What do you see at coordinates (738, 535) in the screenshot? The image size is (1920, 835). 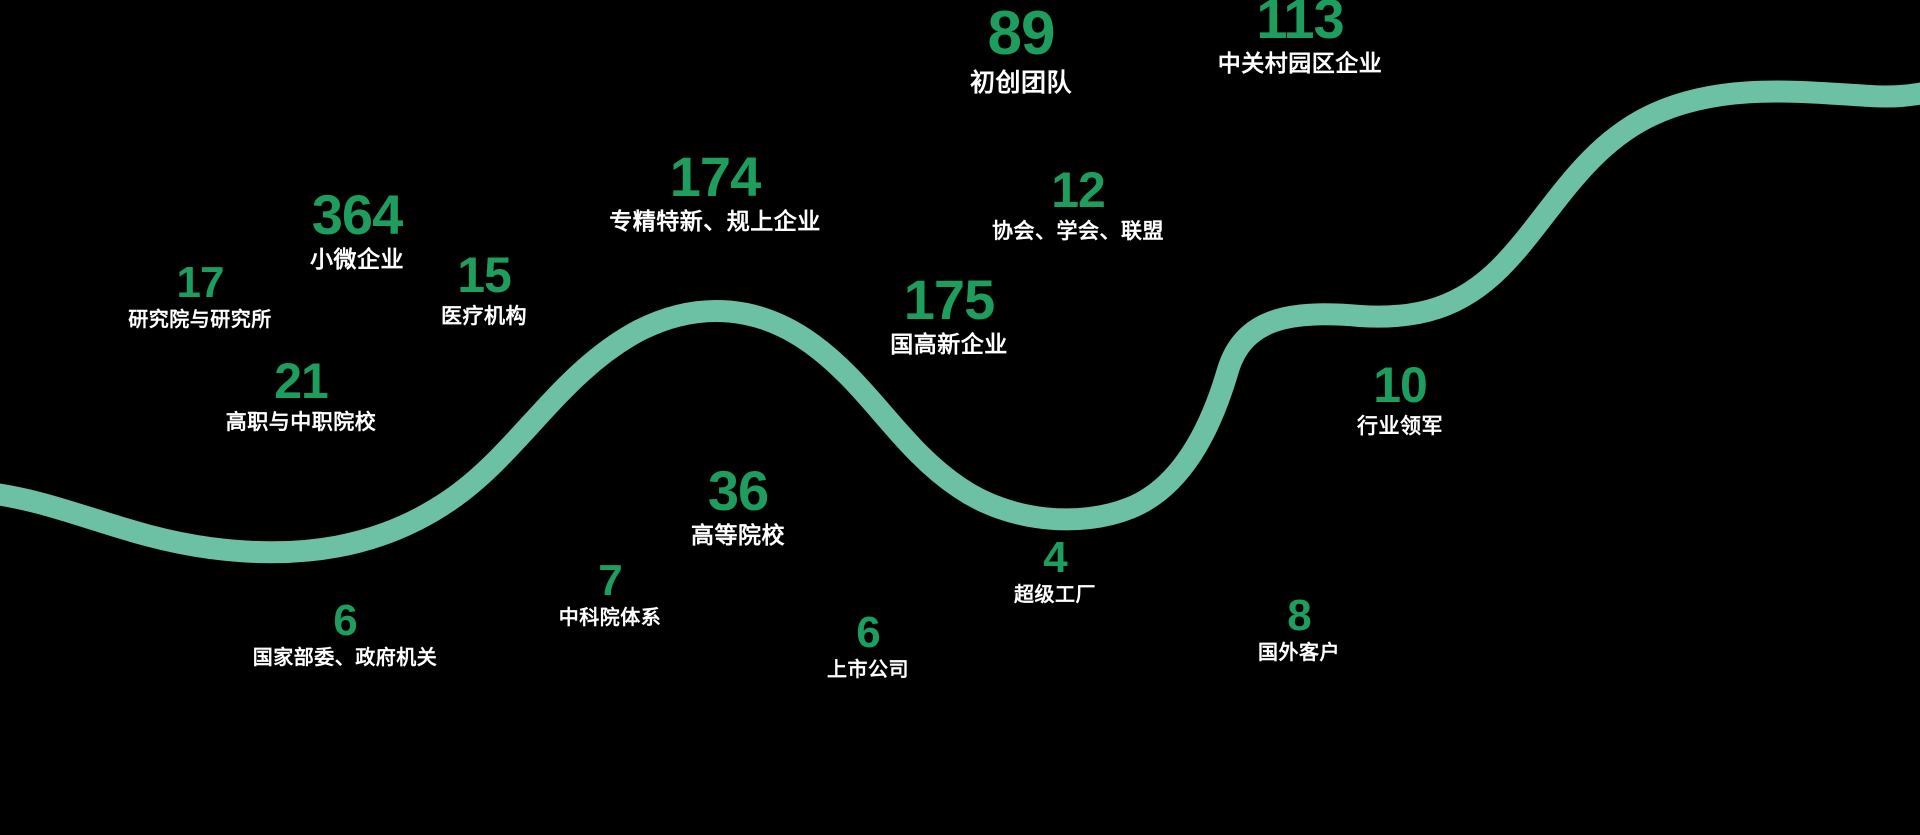 I see `stat-label: 高等院校` at bounding box center [738, 535].